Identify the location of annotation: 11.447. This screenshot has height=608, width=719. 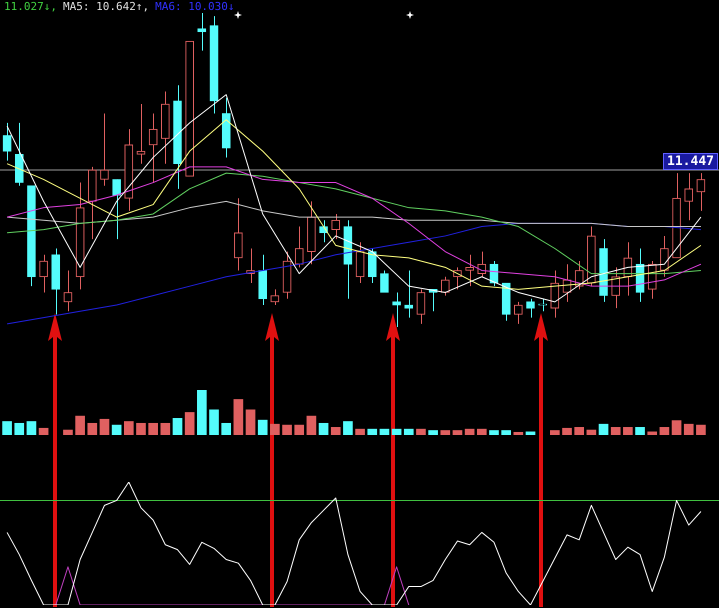
(690, 161).